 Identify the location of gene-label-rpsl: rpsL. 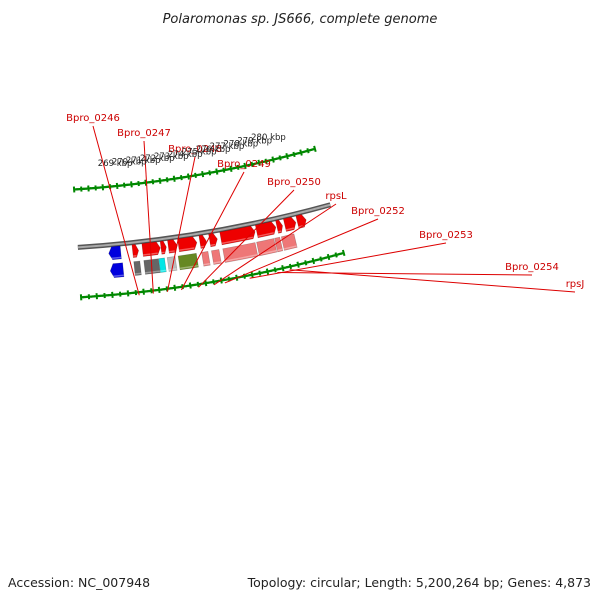
(336, 196).